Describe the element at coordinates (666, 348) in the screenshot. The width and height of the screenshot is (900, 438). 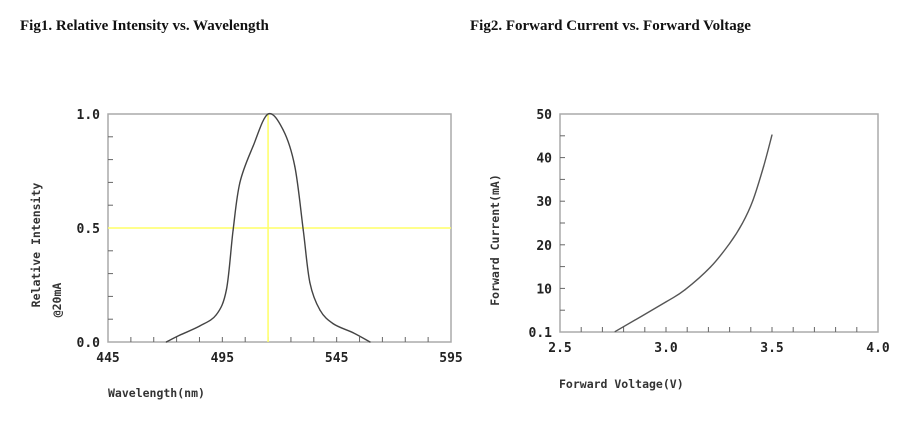
I see `x-tick-label: 3.0` at that location.